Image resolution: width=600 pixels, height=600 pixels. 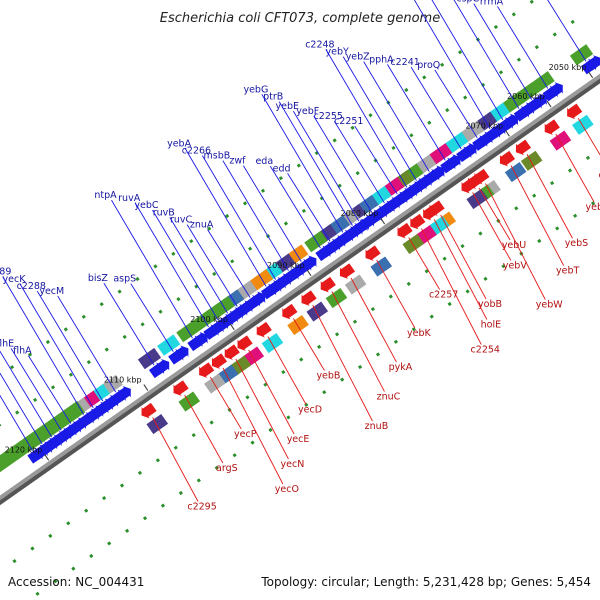 What do you see at coordinates (146, 205) in the screenshot?
I see `forward-gene-label: yebC` at bounding box center [146, 205].